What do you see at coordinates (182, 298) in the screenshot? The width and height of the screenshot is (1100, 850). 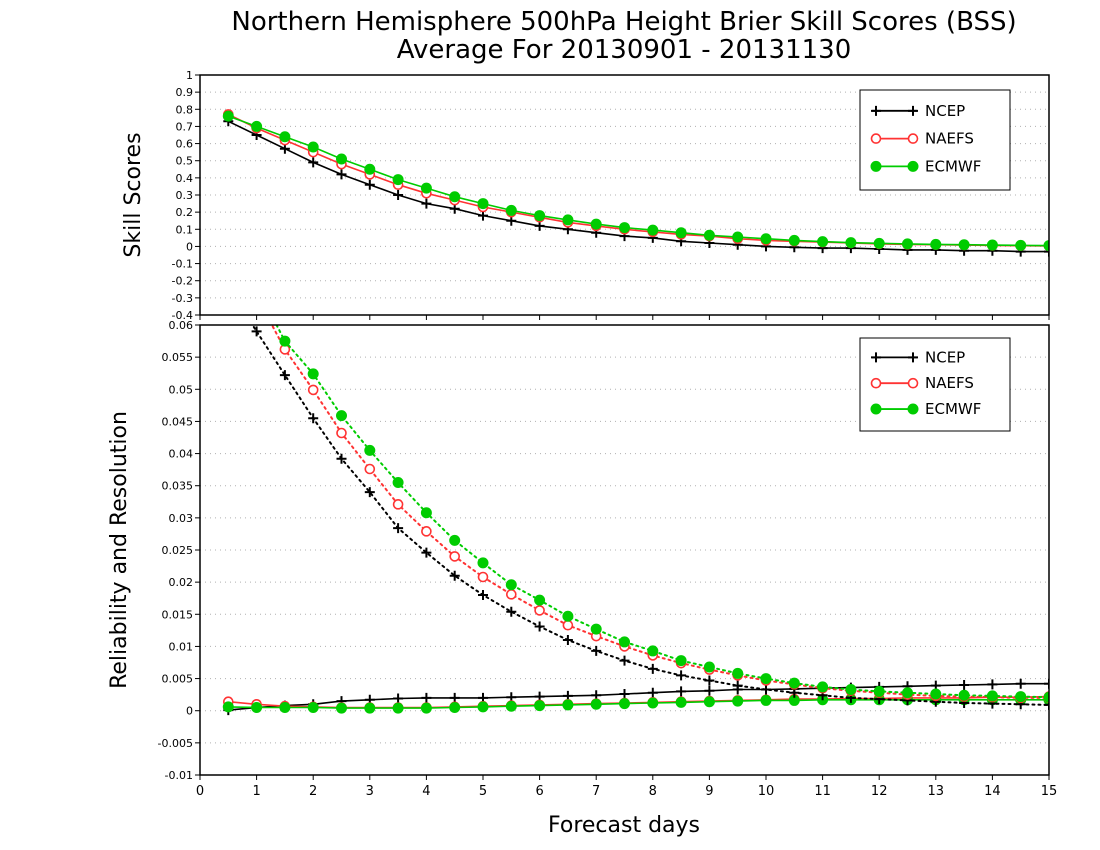 I see `y-tick-label: -0.3` at bounding box center [182, 298].